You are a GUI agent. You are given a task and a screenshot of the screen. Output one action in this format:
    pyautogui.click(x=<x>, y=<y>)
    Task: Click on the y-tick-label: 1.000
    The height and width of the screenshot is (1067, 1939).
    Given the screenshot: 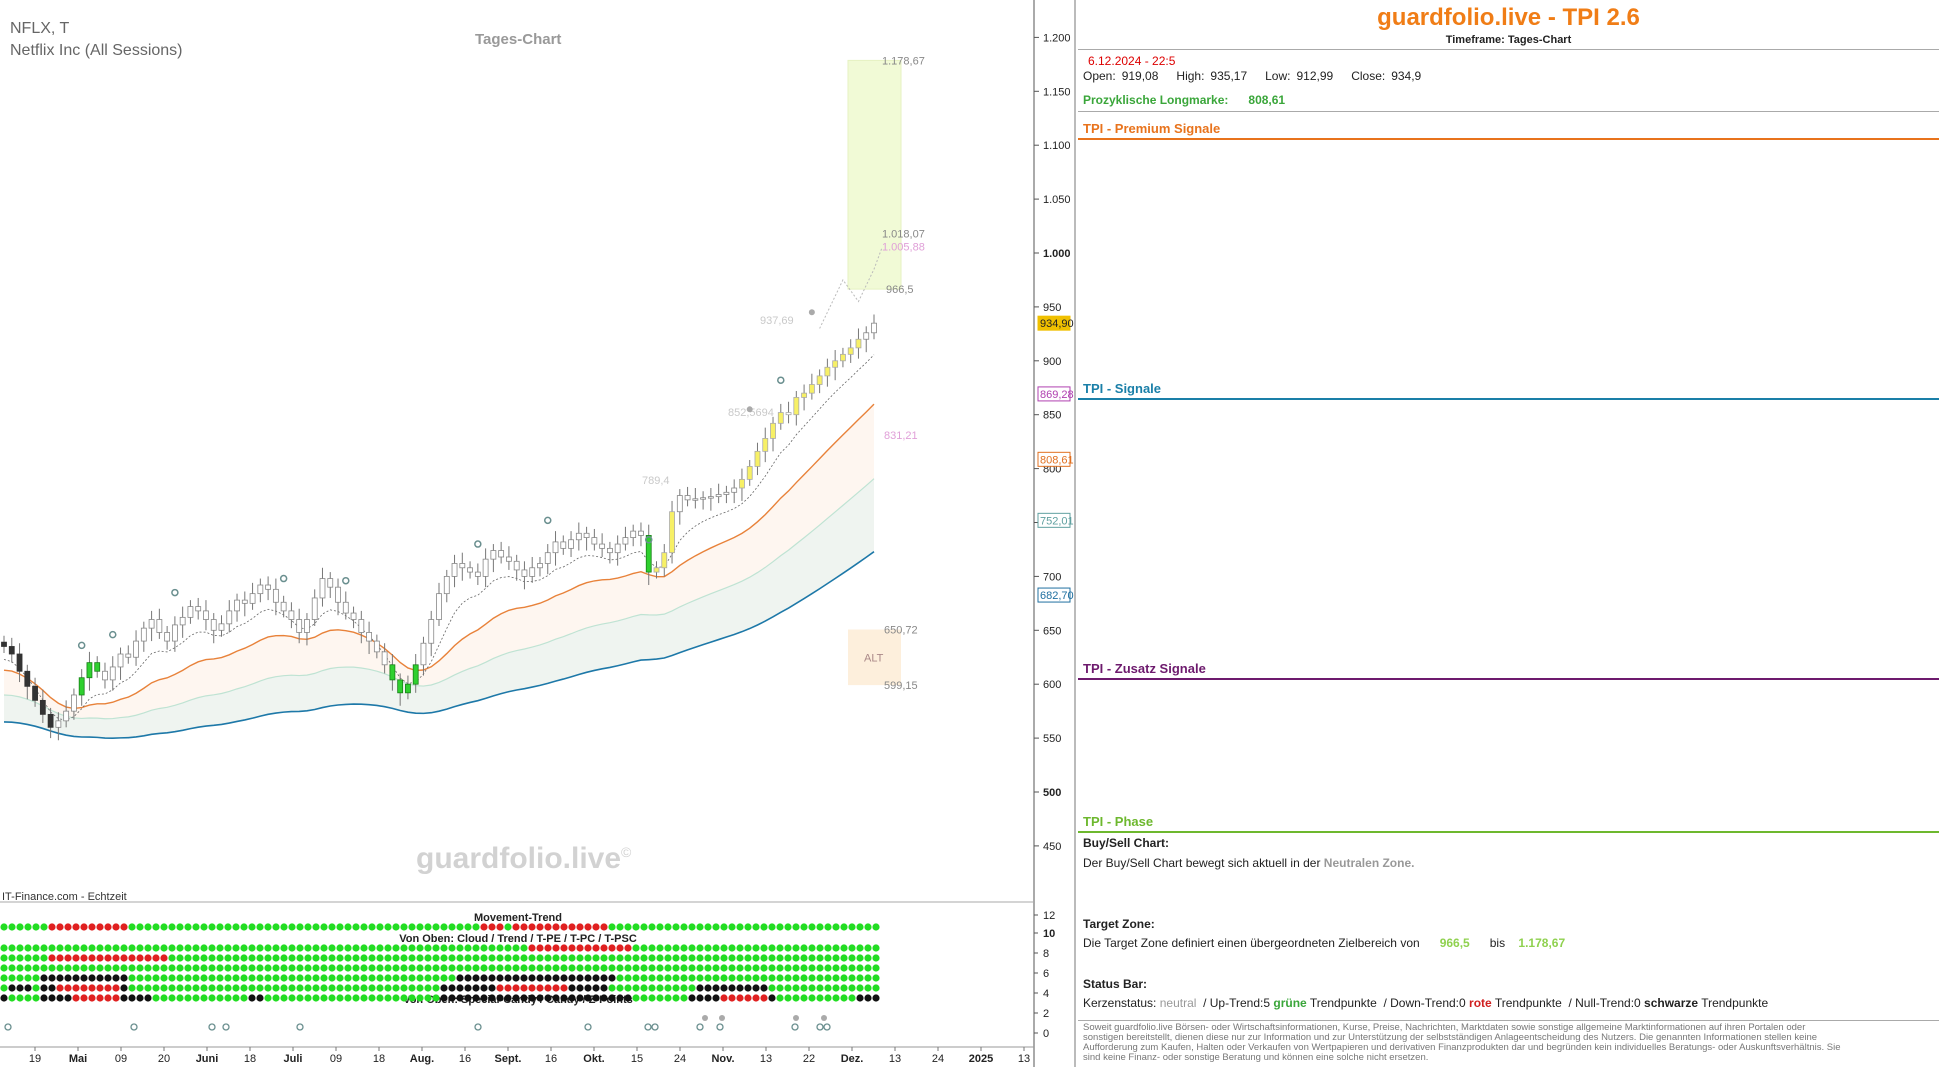 What is the action you would take?
    pyautogui.click(x=1057, y=254)
    